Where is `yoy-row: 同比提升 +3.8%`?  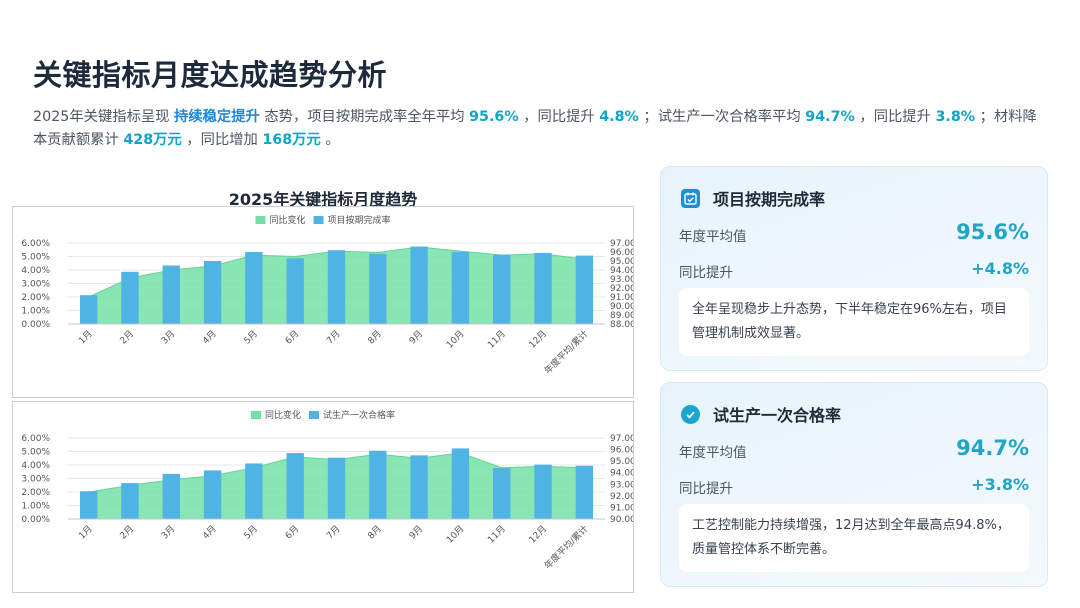 yoy-row: 同比提升 +3.8% is located at coordinates (854, 485).